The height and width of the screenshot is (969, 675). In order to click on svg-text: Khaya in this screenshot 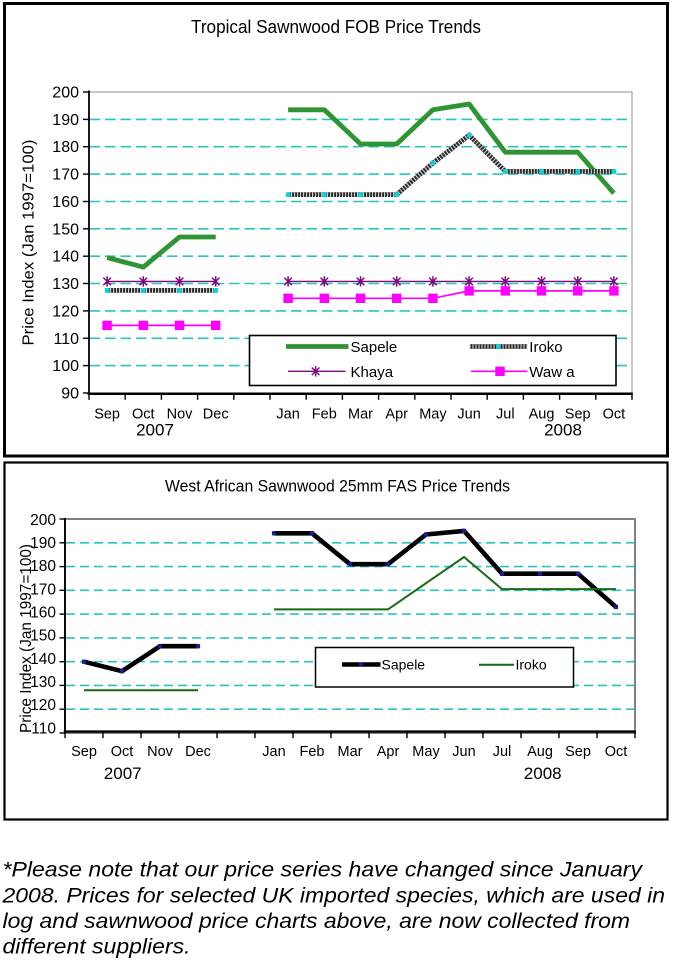, I will do `click(372, 372)`.